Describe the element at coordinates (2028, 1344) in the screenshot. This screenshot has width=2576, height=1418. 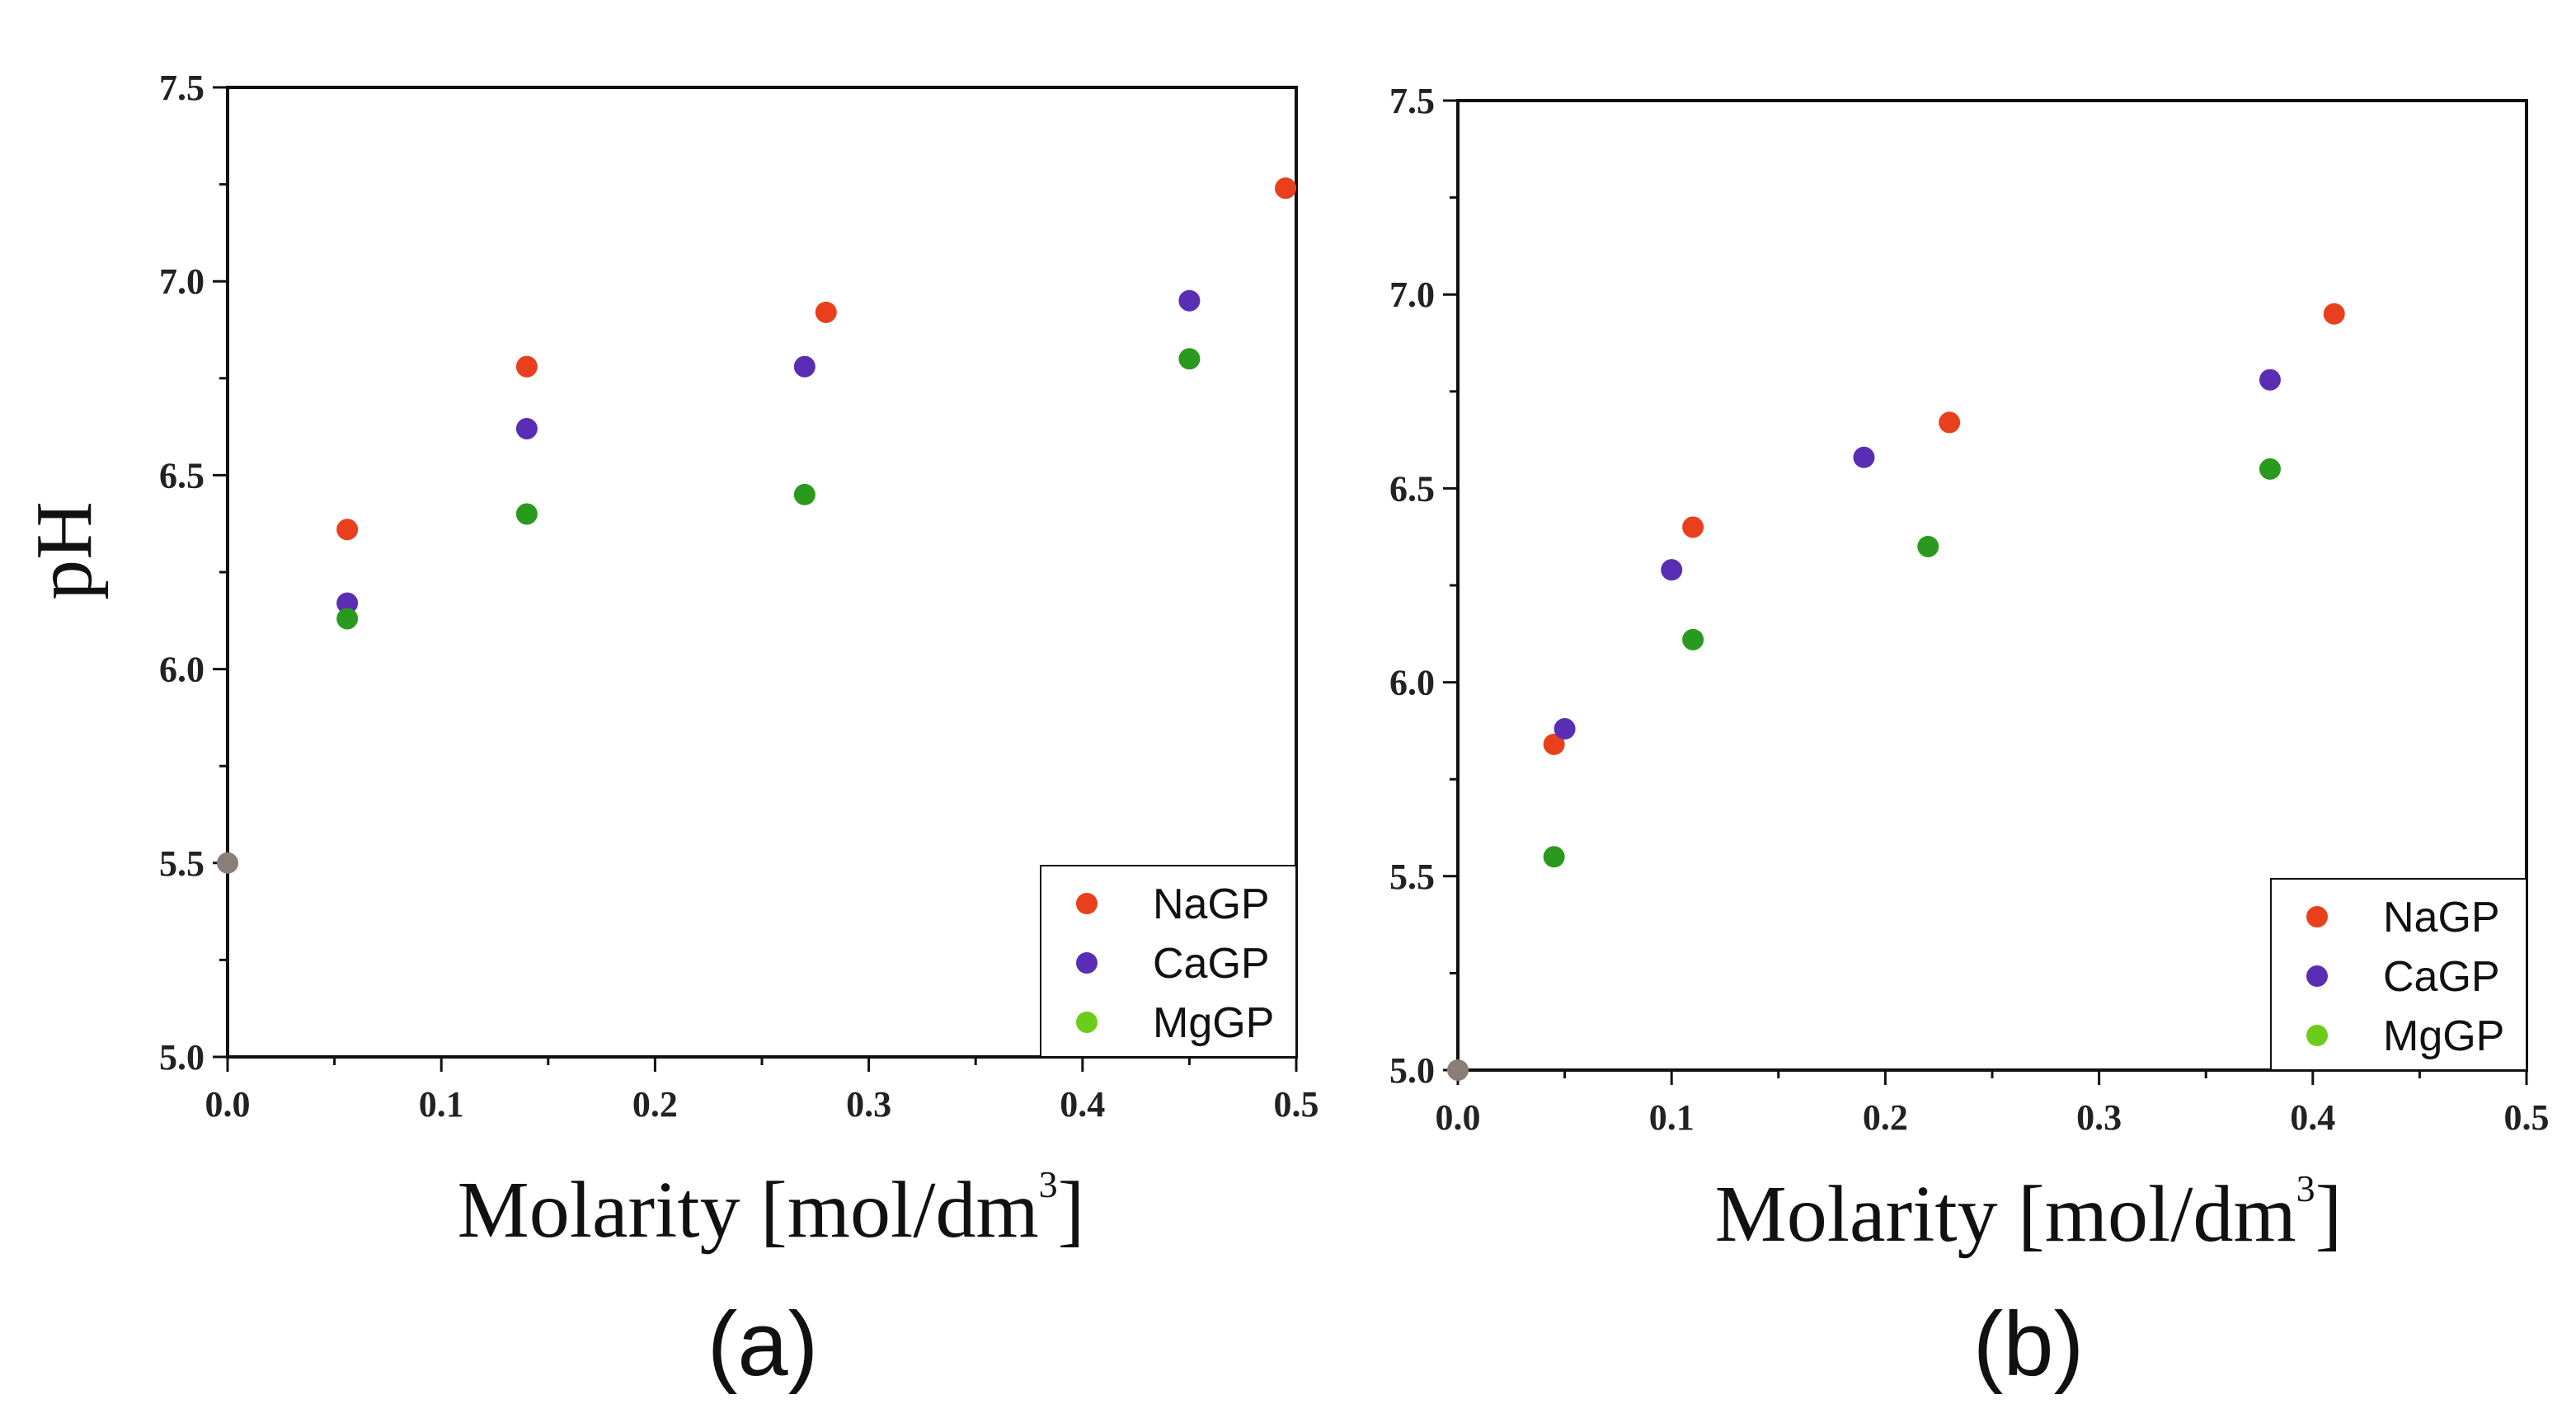
I see `panel-caption: (b)` at that location.